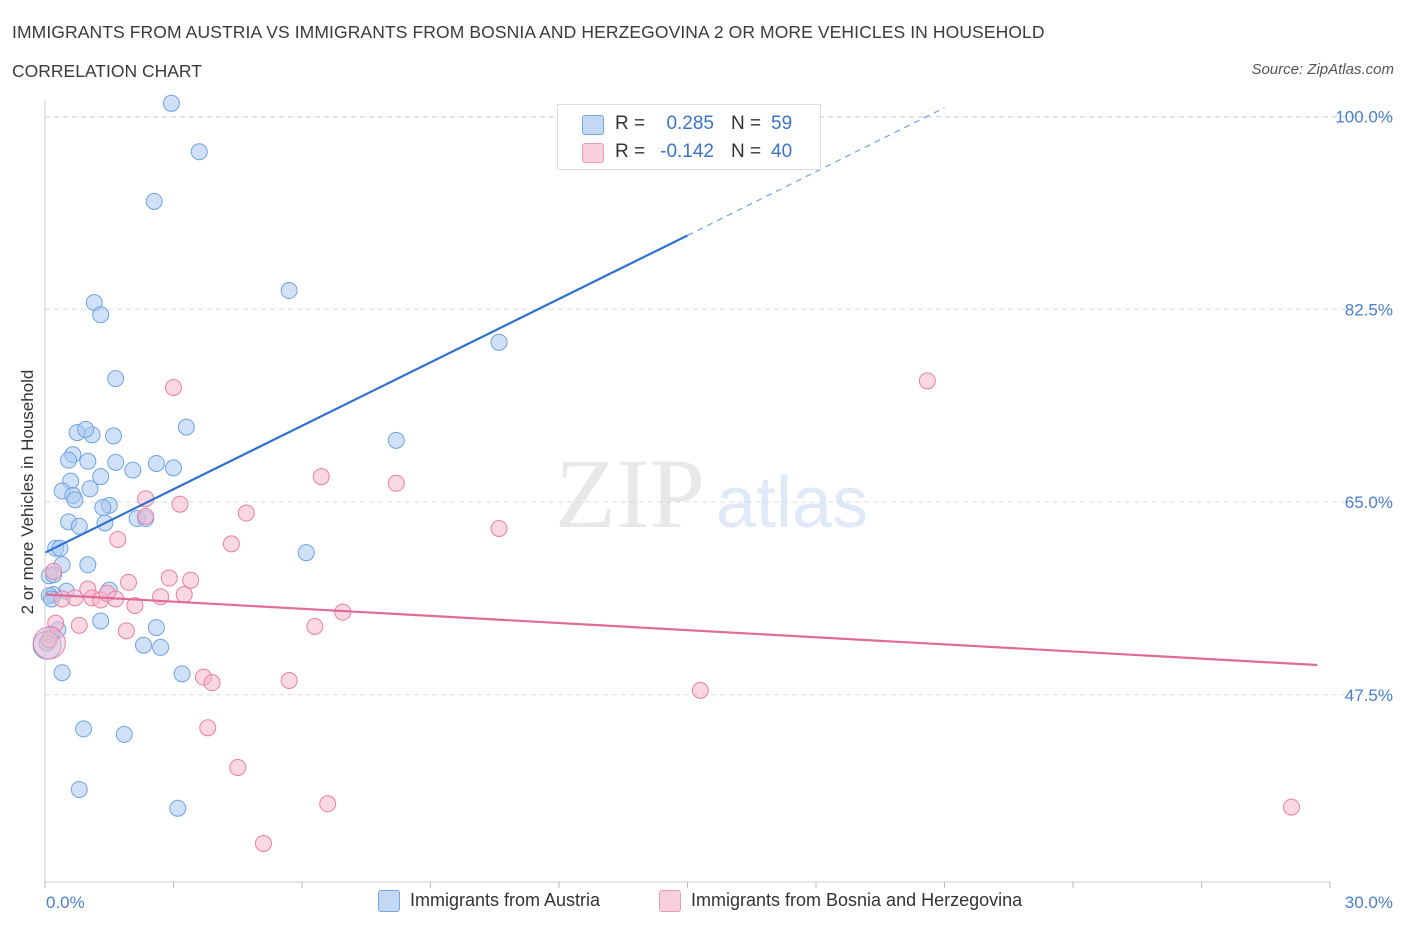 The height and width of the screenshot is (930, 1406). I want to click on y-axis-label: 2 or more Vehicles in Household, so click(27, 492).